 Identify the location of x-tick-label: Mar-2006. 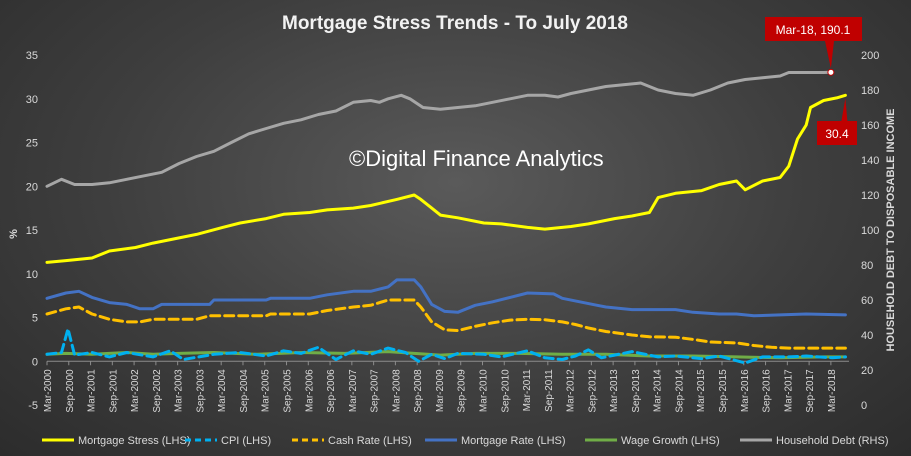
(309, 390).